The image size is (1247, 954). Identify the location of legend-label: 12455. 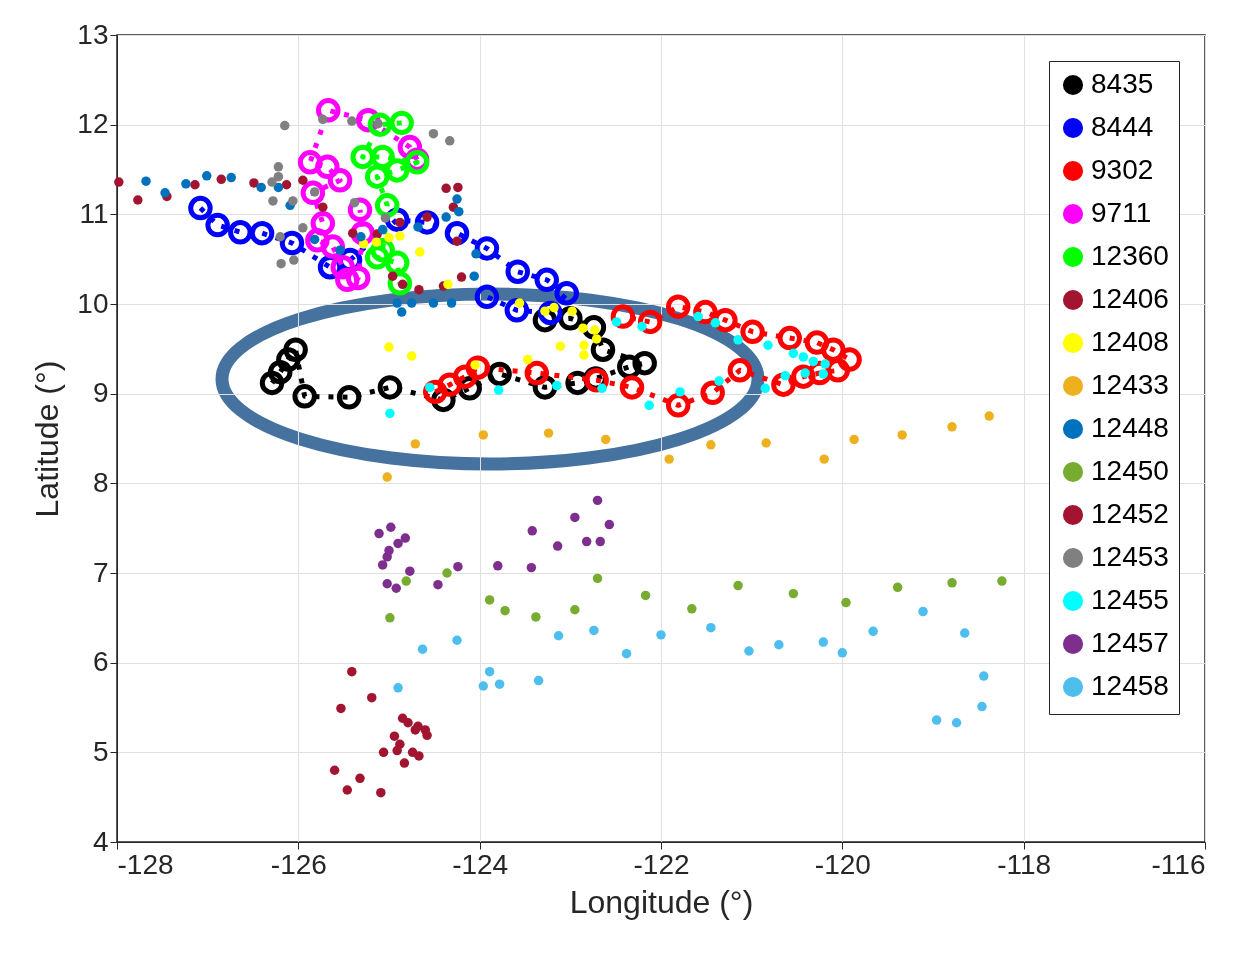
(1130, 599).